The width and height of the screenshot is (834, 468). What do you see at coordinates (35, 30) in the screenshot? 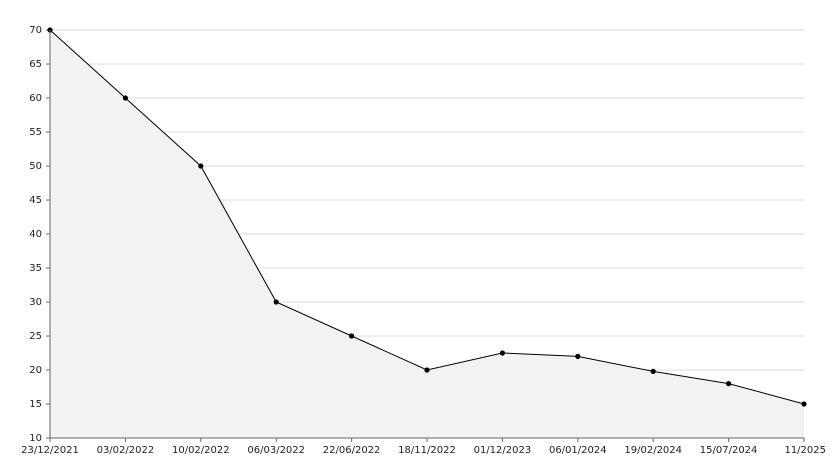
I see `y-tick-label: 70` at bounding box center [35, 30].